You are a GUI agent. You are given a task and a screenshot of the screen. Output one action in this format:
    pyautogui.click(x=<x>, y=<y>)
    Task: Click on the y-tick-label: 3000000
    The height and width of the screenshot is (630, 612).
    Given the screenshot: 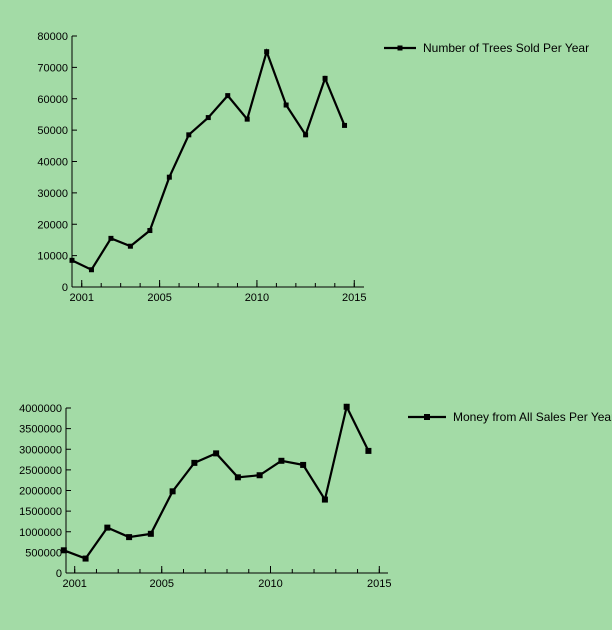 What is the action you would take?
    pyautogui.click(x=40, y=450)
    